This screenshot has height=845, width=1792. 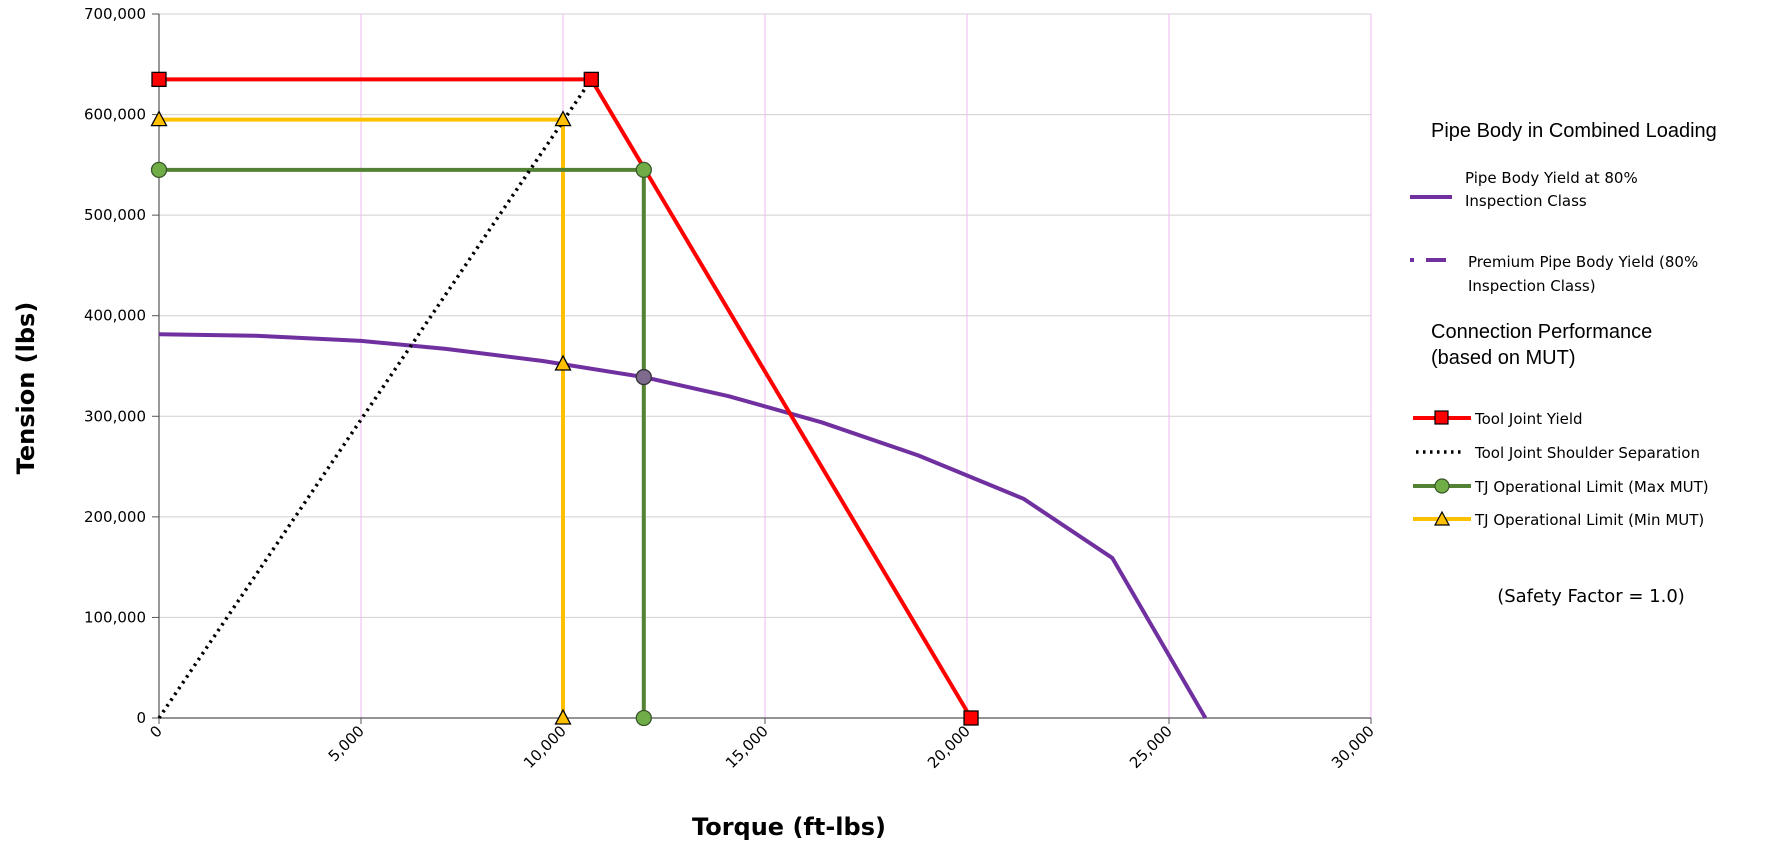 What do you see at coordinates (563, 362) in the screenshot?
I see `intersection-point-tj-operational-limit-min-mut` at bounding box center [563, 362].